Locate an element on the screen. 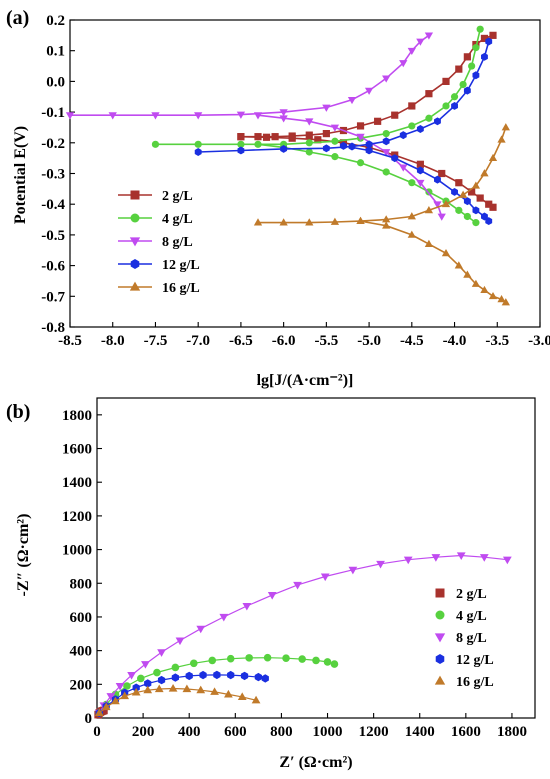  panel-a-legend-item-2-g-l: 2 g/L is located at coordinates (155, 196).